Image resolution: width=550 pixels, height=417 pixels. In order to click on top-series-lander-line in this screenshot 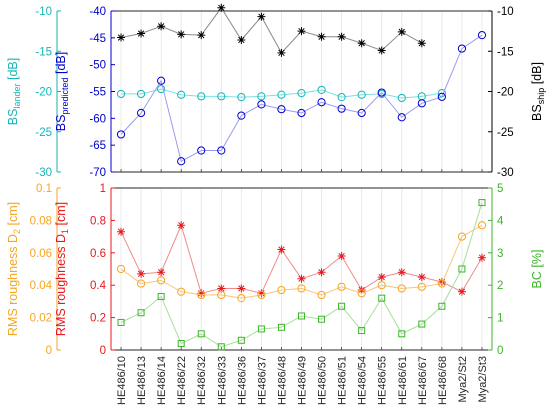, I will do `click(281, 93)`.